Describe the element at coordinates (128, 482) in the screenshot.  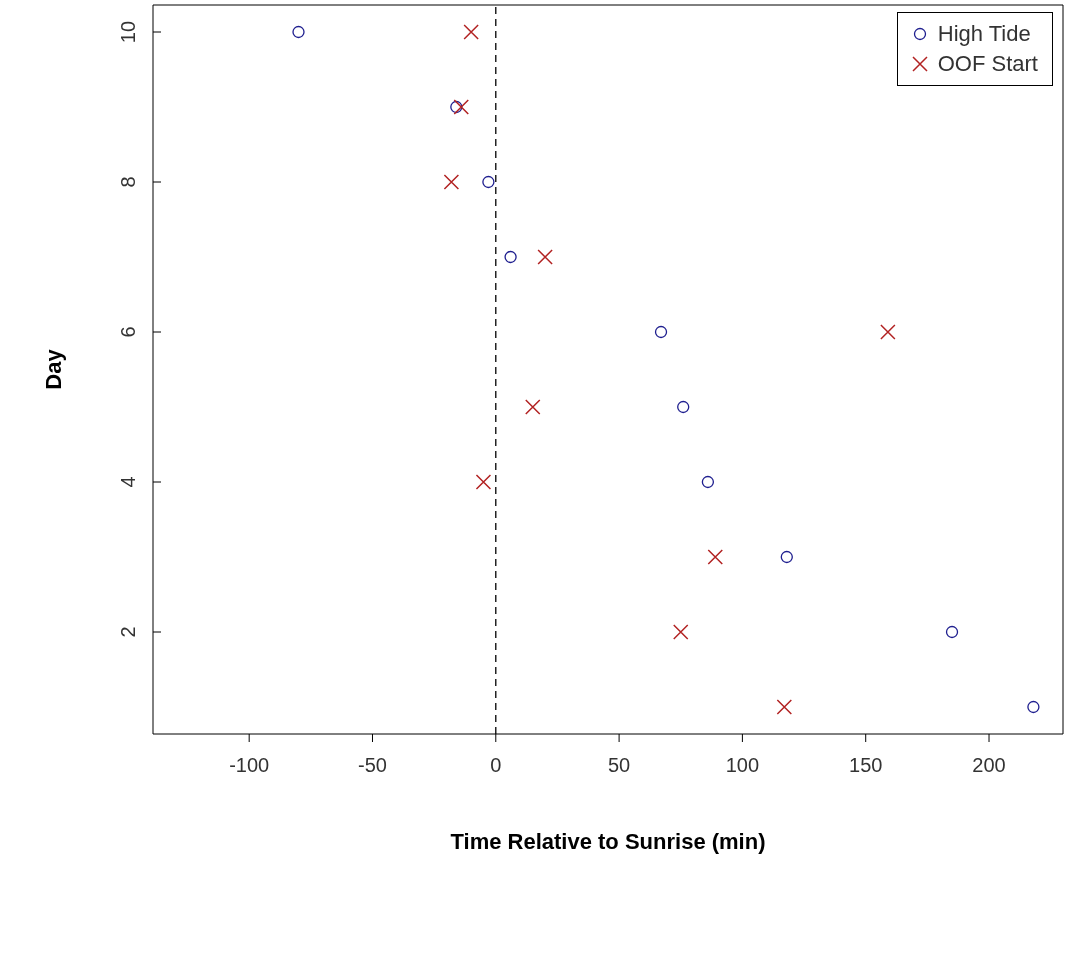
I see `y-tick-label: 4` at that location.